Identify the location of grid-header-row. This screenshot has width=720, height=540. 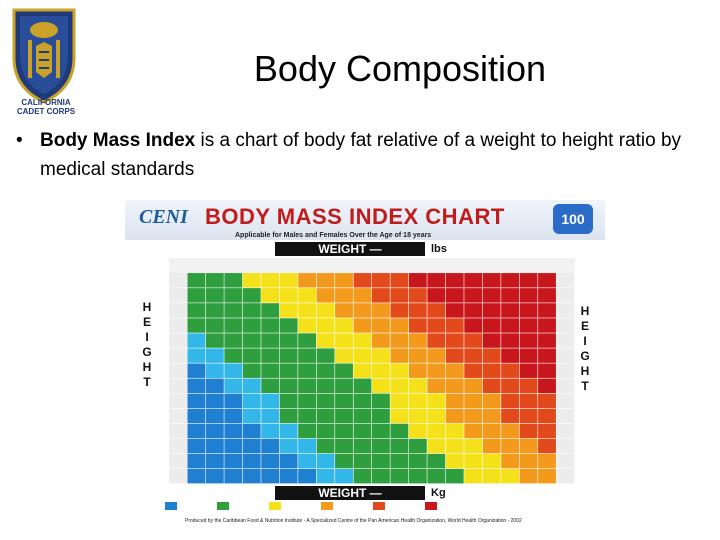
(372, 266).